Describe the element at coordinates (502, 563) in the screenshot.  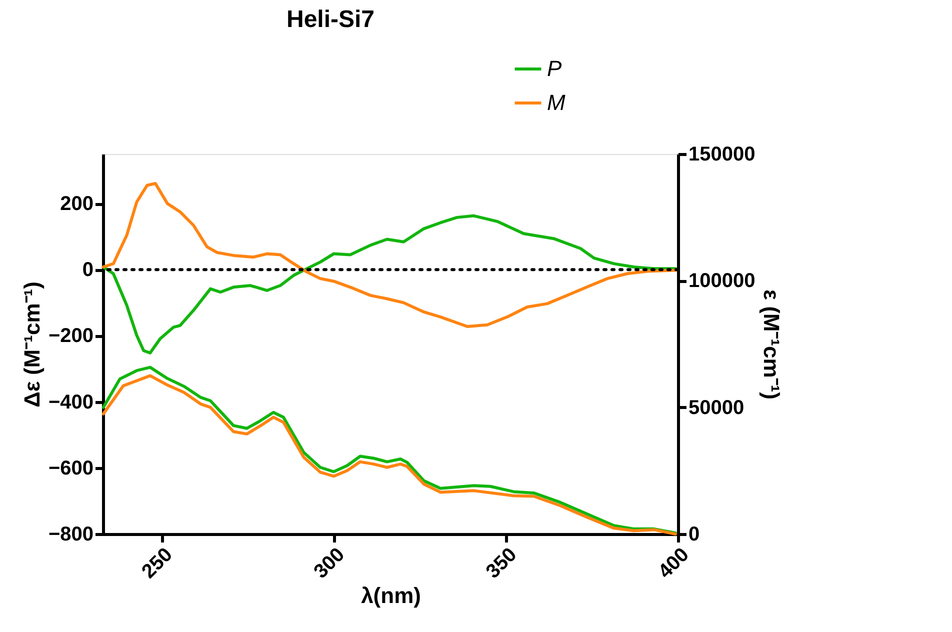
I see `x-tick-label: 350` at that location.